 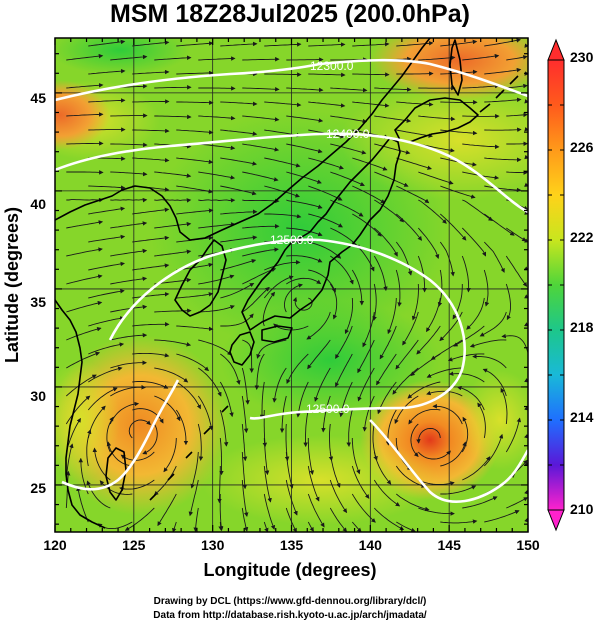 I want to click on x-tick-label: 145, so click(x=450, y=545).